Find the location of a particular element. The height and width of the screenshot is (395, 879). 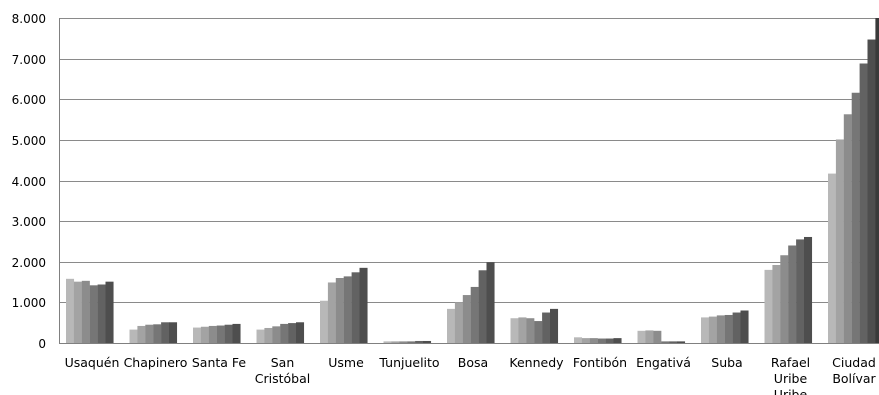

x-category-label: Kennedy is located at coordinates (536, 362).